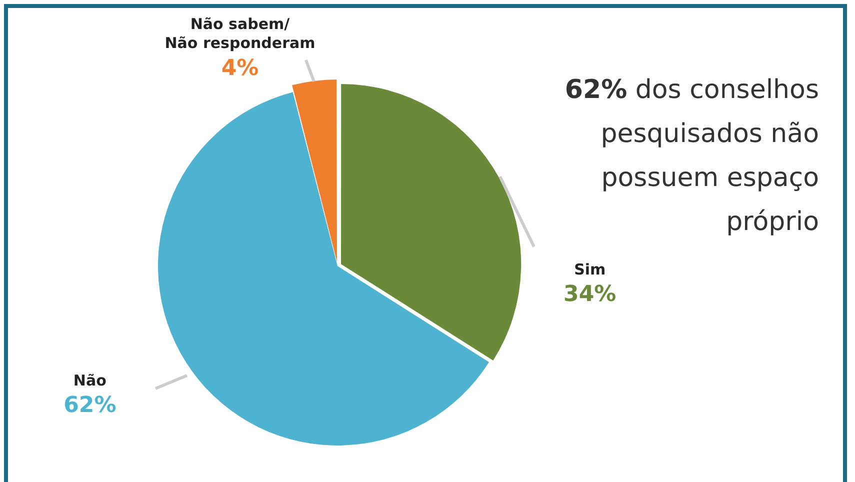  Describe the element at coordinates (691, 156) in the screenshot. I see `text: 62% dos conselhos pesquisados não possuem espaço próprio` at that location.